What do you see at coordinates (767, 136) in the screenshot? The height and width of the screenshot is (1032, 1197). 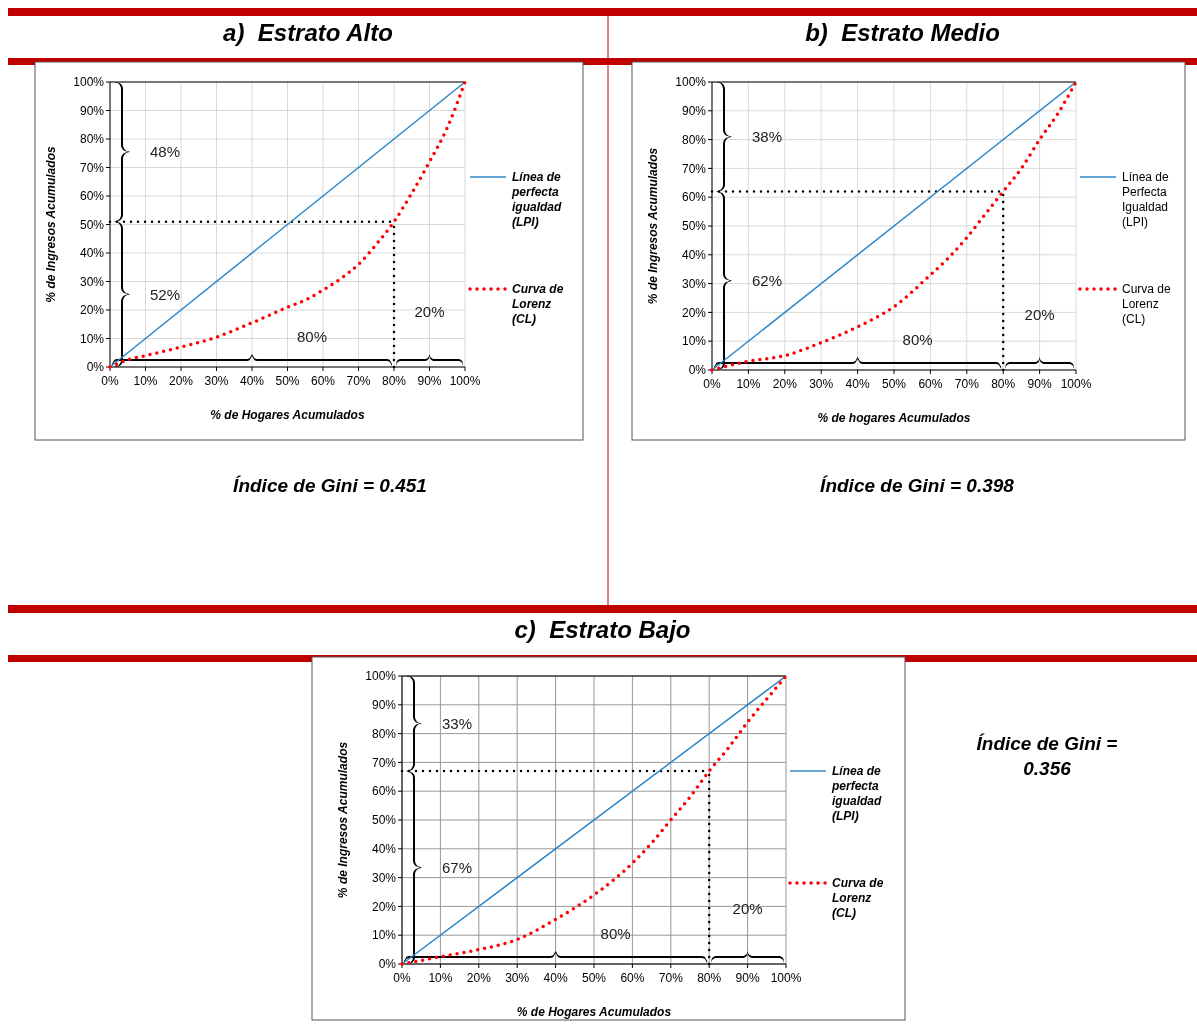 I see `annotation: 38%` at bounding box center [767, 136].